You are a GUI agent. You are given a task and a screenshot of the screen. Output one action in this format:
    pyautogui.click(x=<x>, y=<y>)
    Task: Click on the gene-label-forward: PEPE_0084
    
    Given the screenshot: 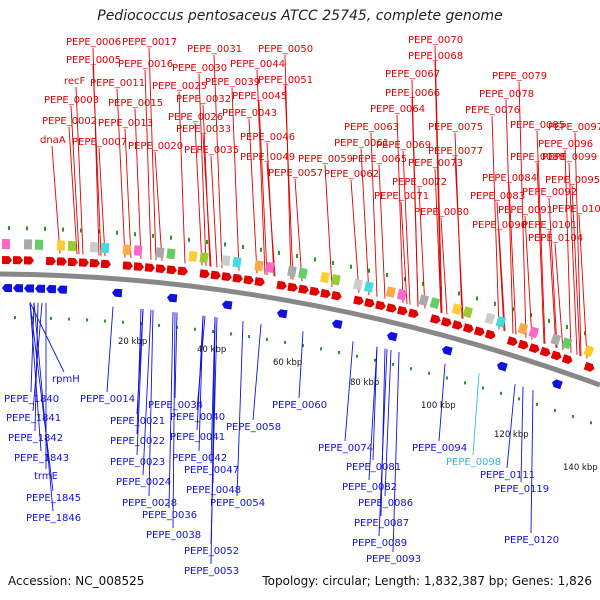 What is the action you would take?
    pyautogui.click(x=509, y=178)
    